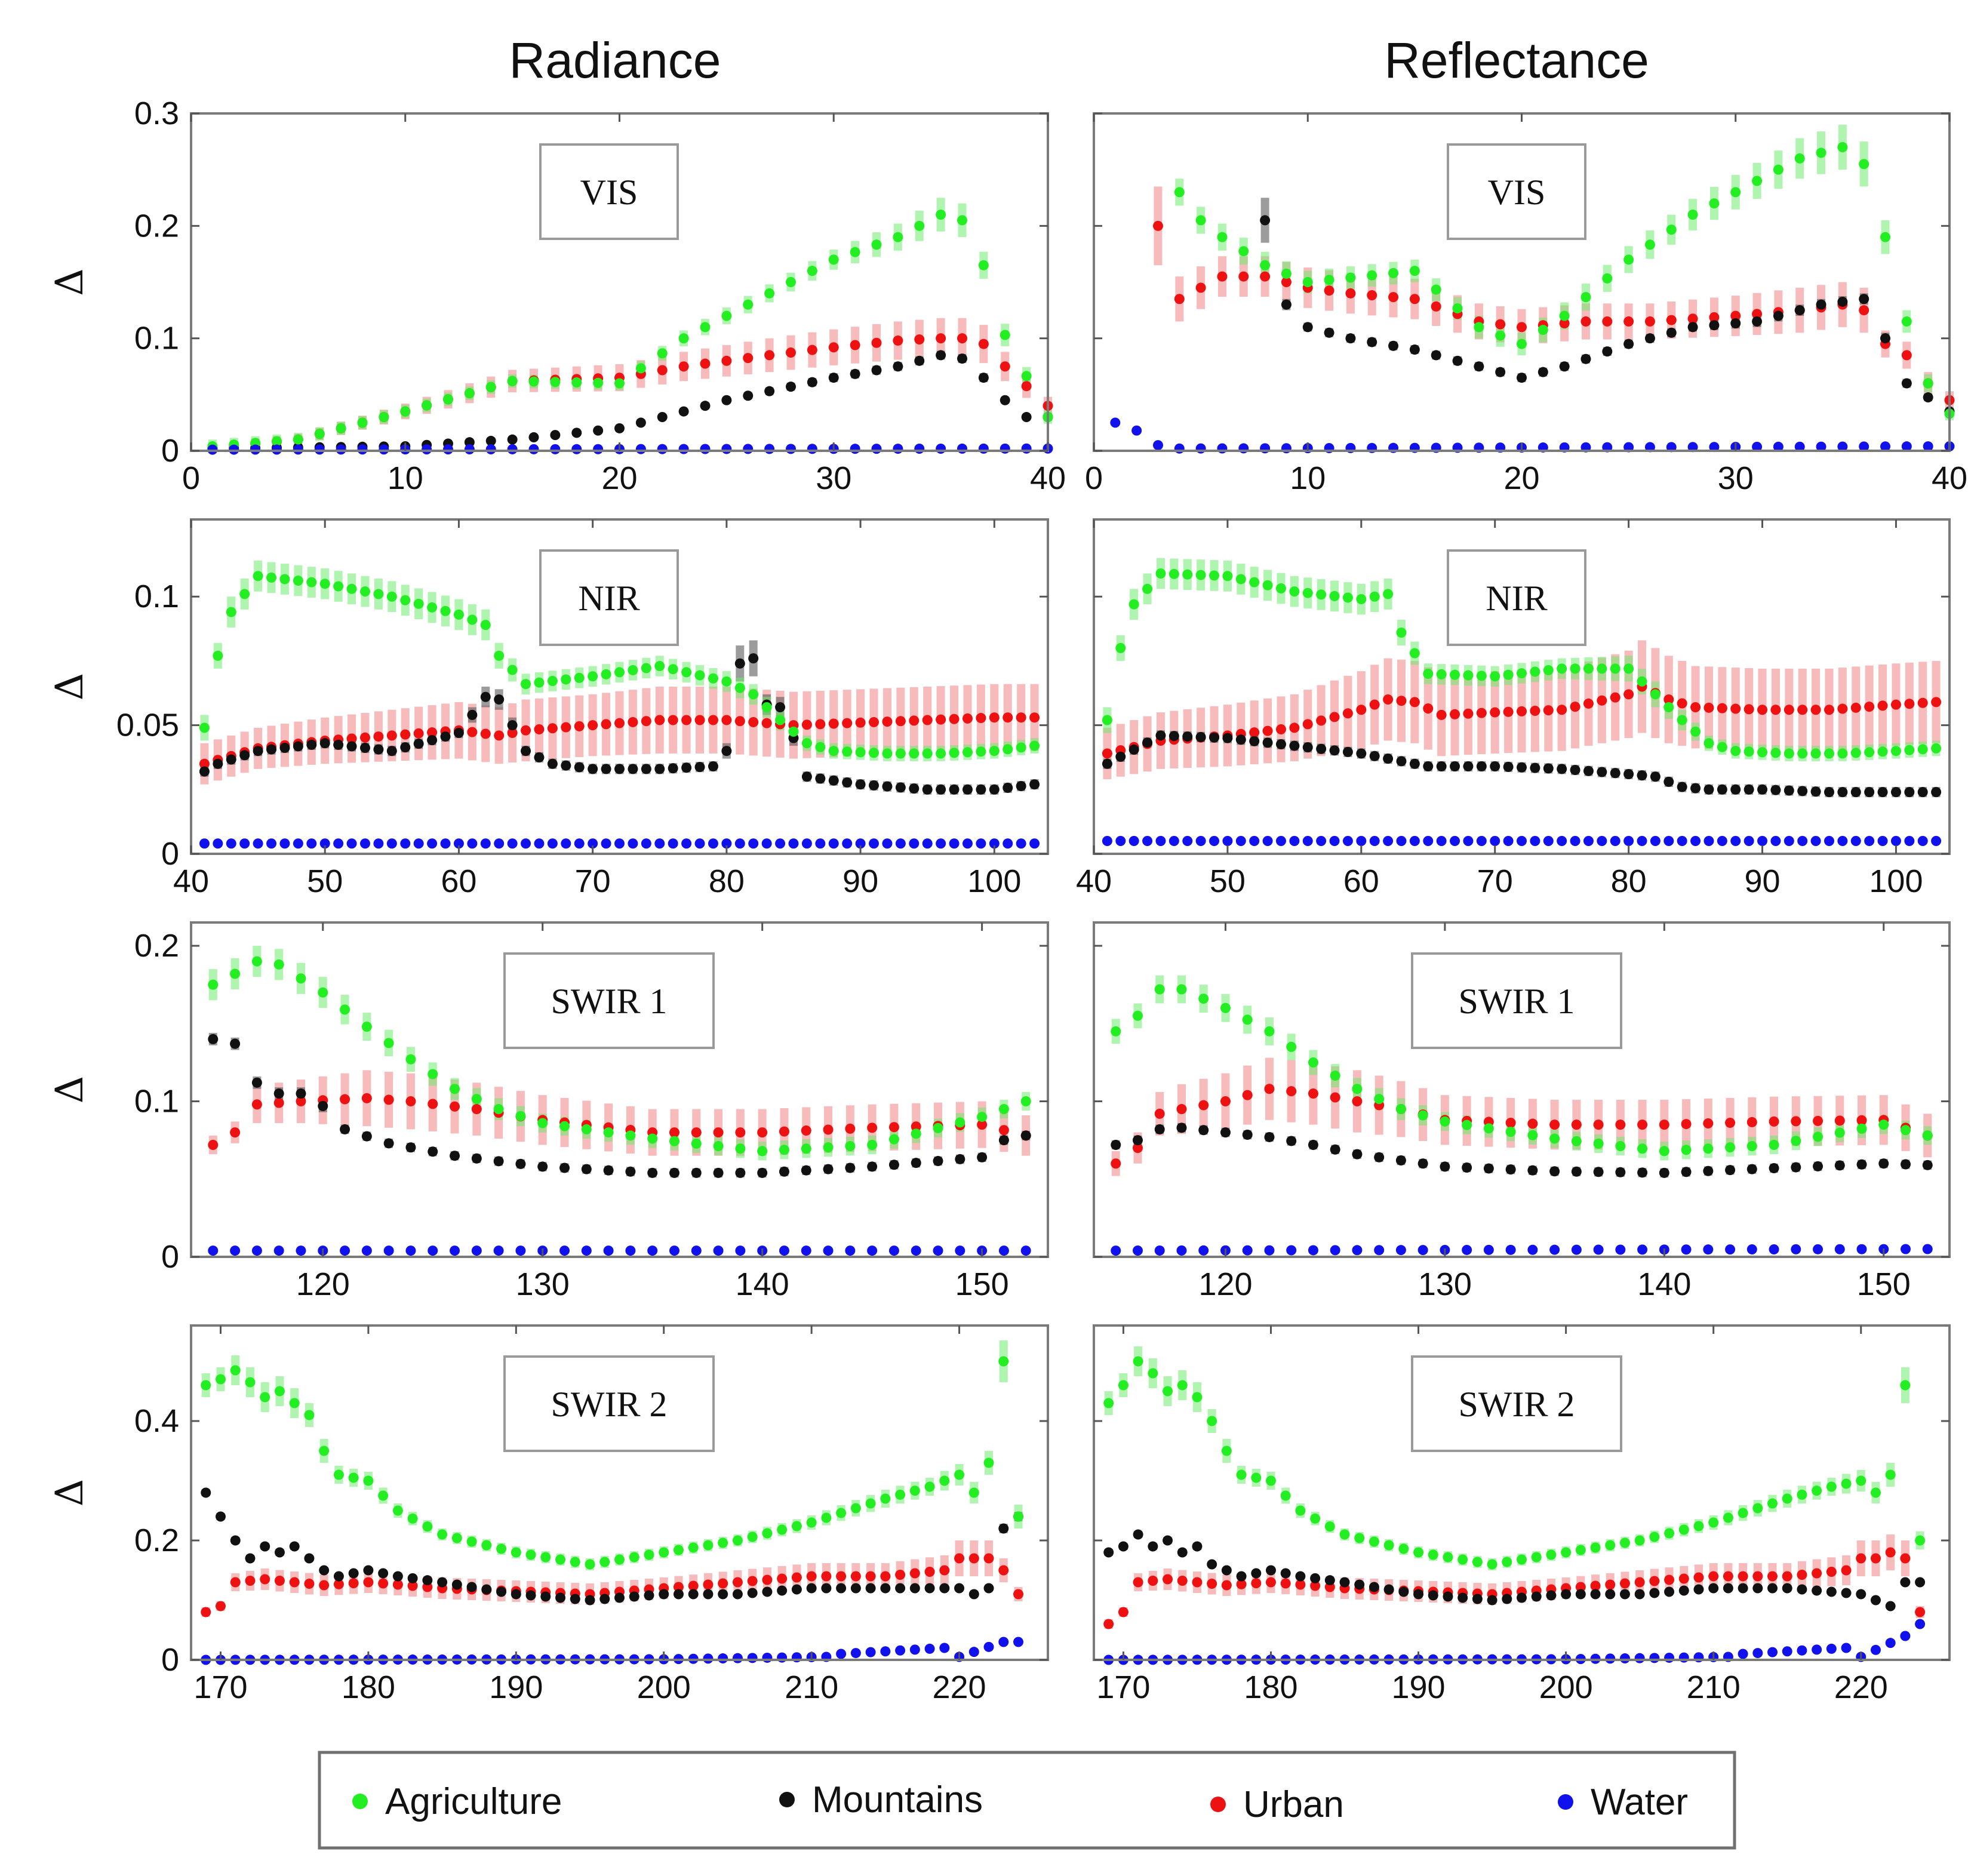  I want to click on band-label-reflectance-vis: VIS, so click(1517, 192).